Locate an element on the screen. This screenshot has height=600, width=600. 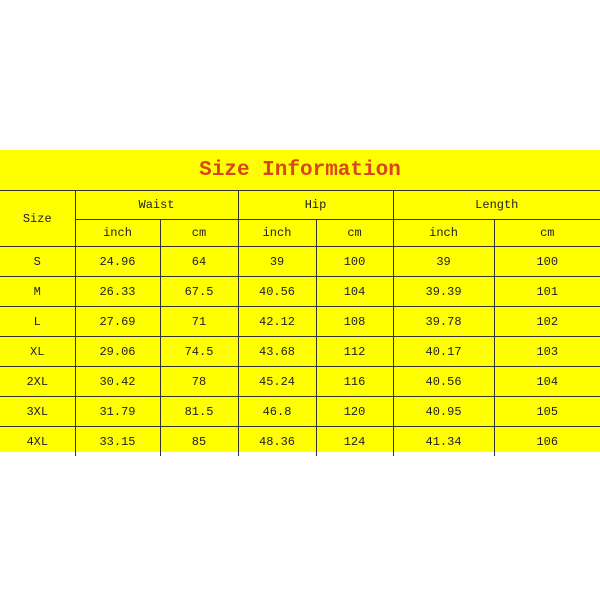
measurement-cell: 46.8 is located at coordinates (277, 411).